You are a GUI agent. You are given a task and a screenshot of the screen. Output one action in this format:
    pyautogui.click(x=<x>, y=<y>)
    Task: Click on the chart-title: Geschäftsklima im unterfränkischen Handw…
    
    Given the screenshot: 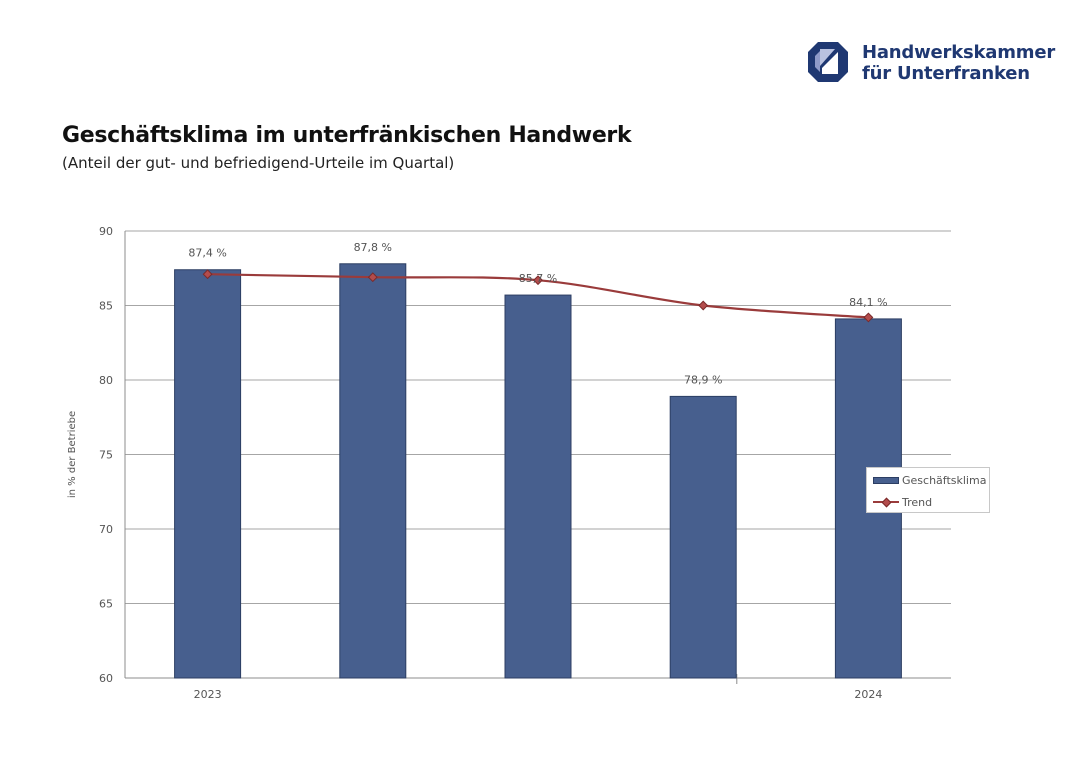 What is the action you would take?
    pyautogui.click(x=347, y=135)
    